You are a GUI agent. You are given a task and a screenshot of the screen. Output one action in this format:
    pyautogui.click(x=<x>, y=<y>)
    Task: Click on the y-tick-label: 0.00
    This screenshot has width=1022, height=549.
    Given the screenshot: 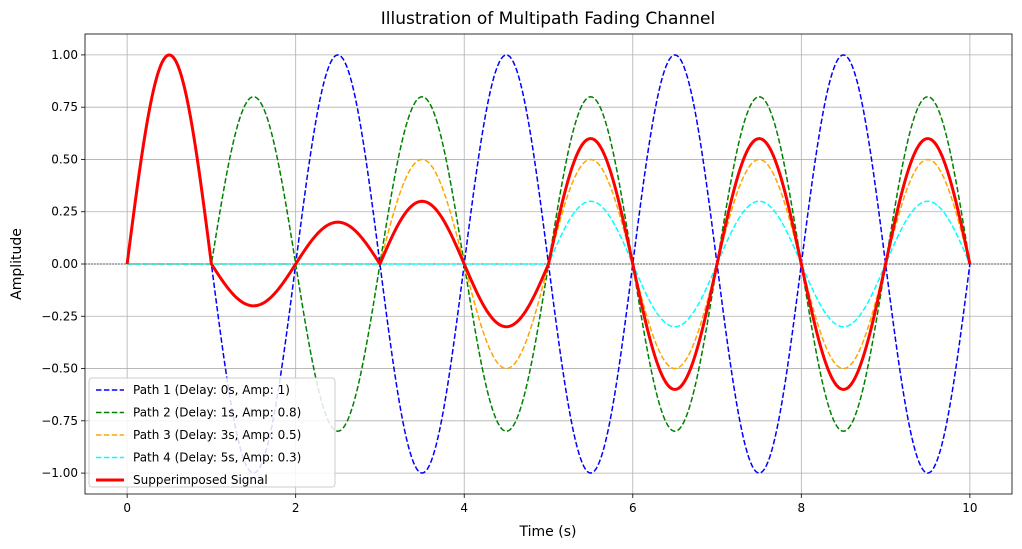 What is the action you would take?
    pyautogui.click(x=64, y=264)
    